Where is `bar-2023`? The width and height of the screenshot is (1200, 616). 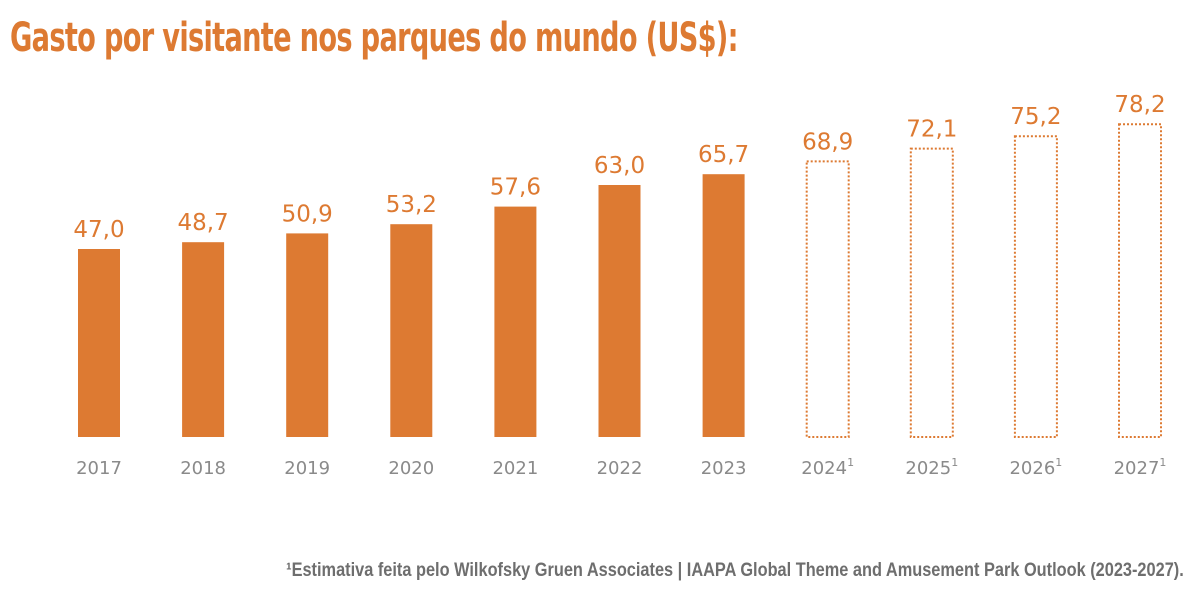
bar-2023 is located at coordinates (723, 305).